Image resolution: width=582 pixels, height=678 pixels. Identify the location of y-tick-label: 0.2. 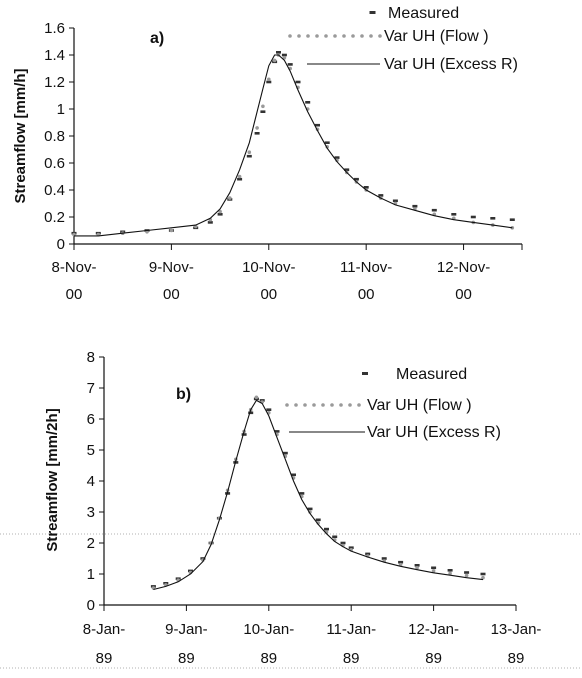
(54, 217).